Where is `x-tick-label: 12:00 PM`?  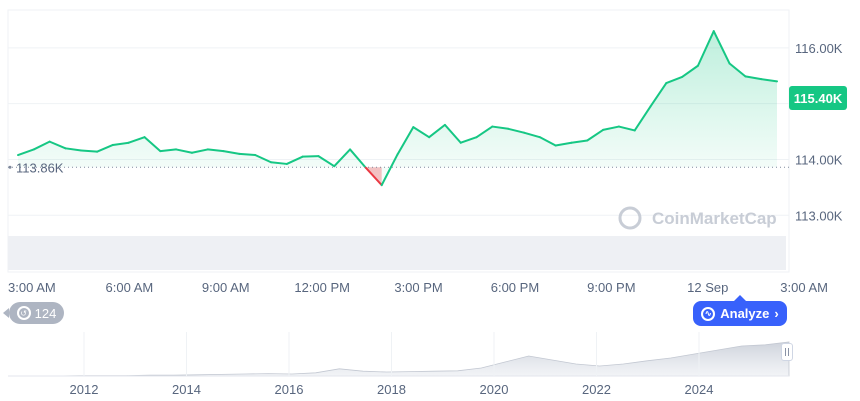 x-tick-label: 12:00 PM is located at coordinates (322, 287).